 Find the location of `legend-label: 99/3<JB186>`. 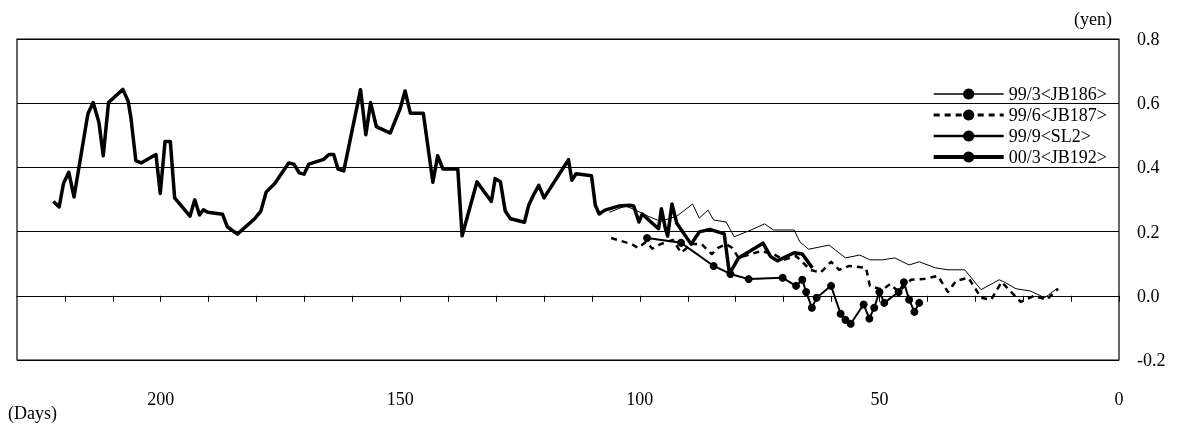

legend-label: 99/3<JB186> is located at coordinates (1058, 94).